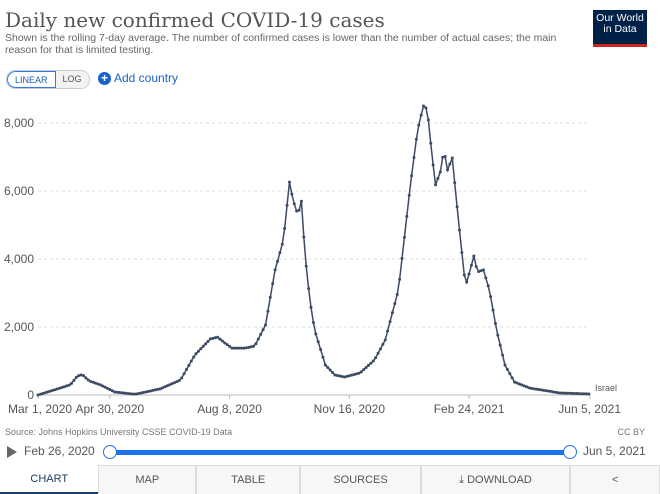  Describe the element at coordinates (104, 78) in the screenshot. I see `plus-icon: +` at that location.